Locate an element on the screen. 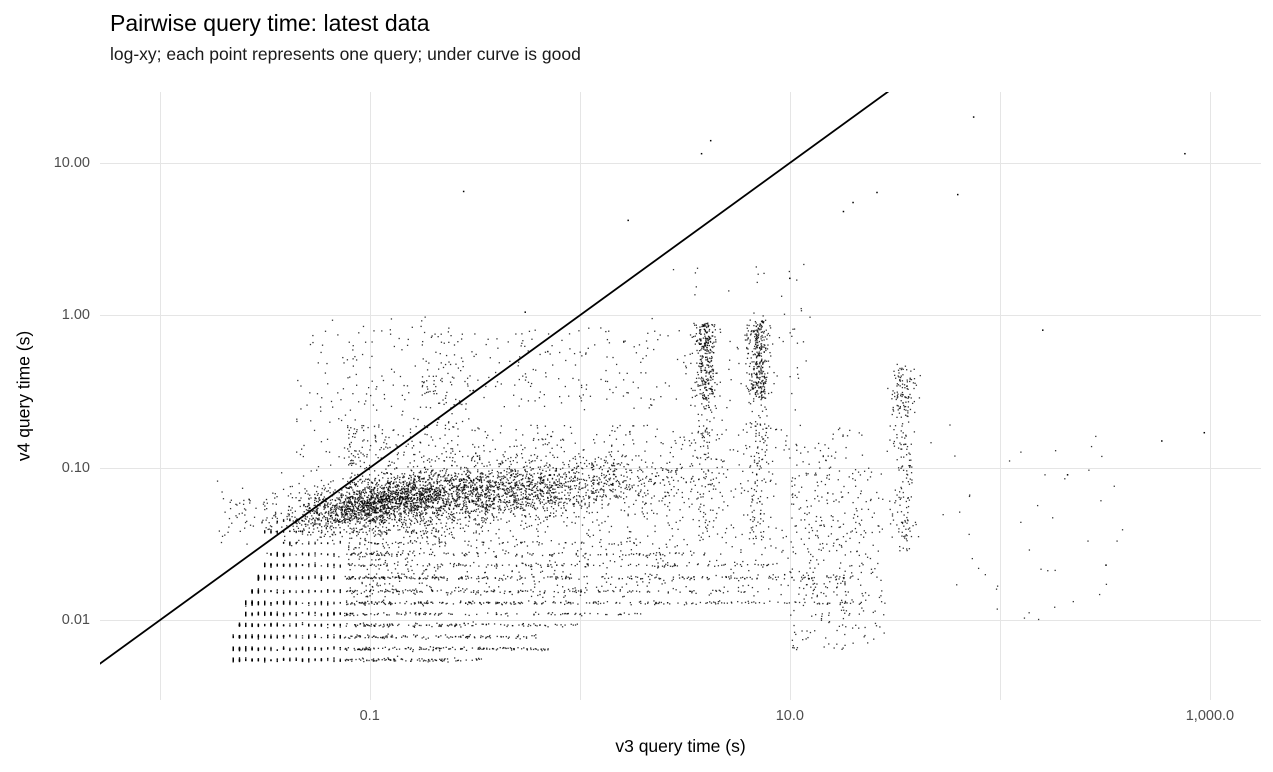  x-tick-label: 0.1 is located at coordinates (369, 716).